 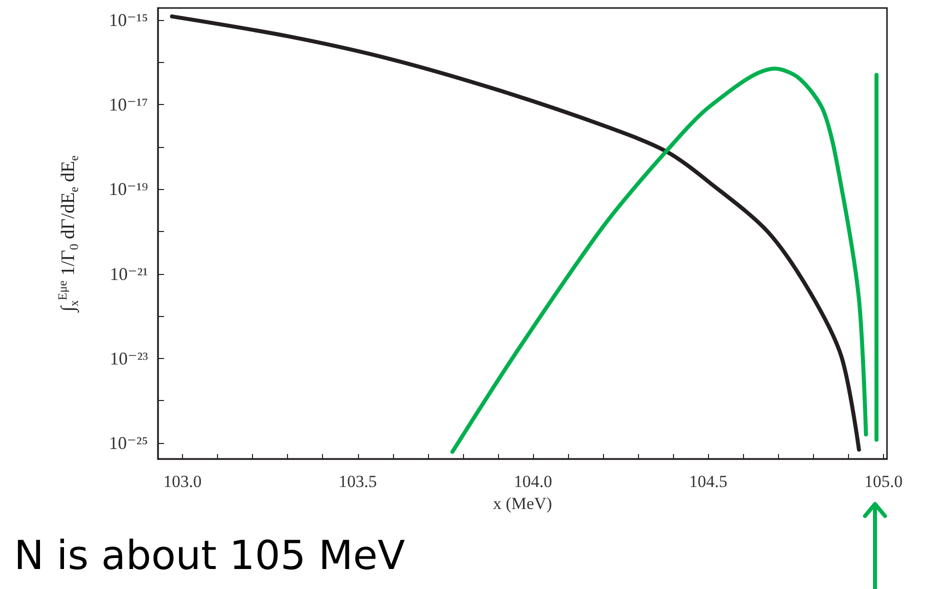 I want to click on y-tick-label: 10⁻²³, so click(x=129, y=358).